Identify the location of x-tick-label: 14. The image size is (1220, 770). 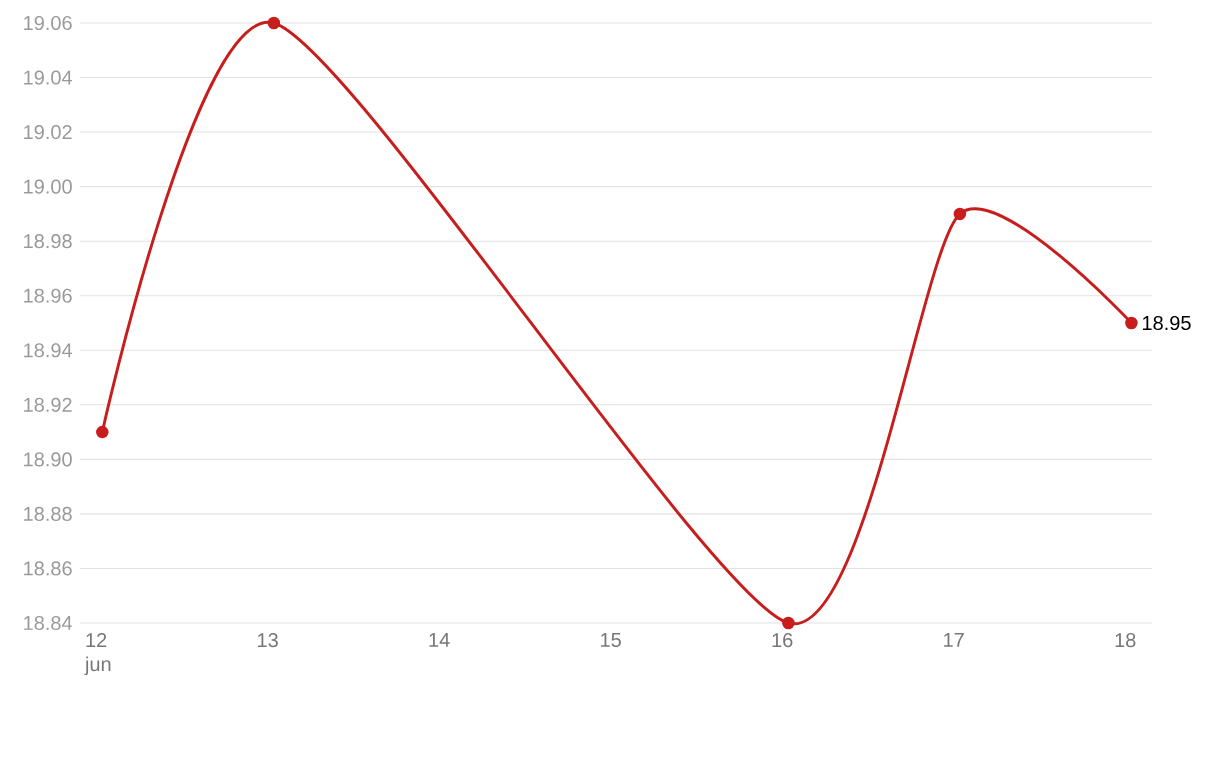
(439, 640).